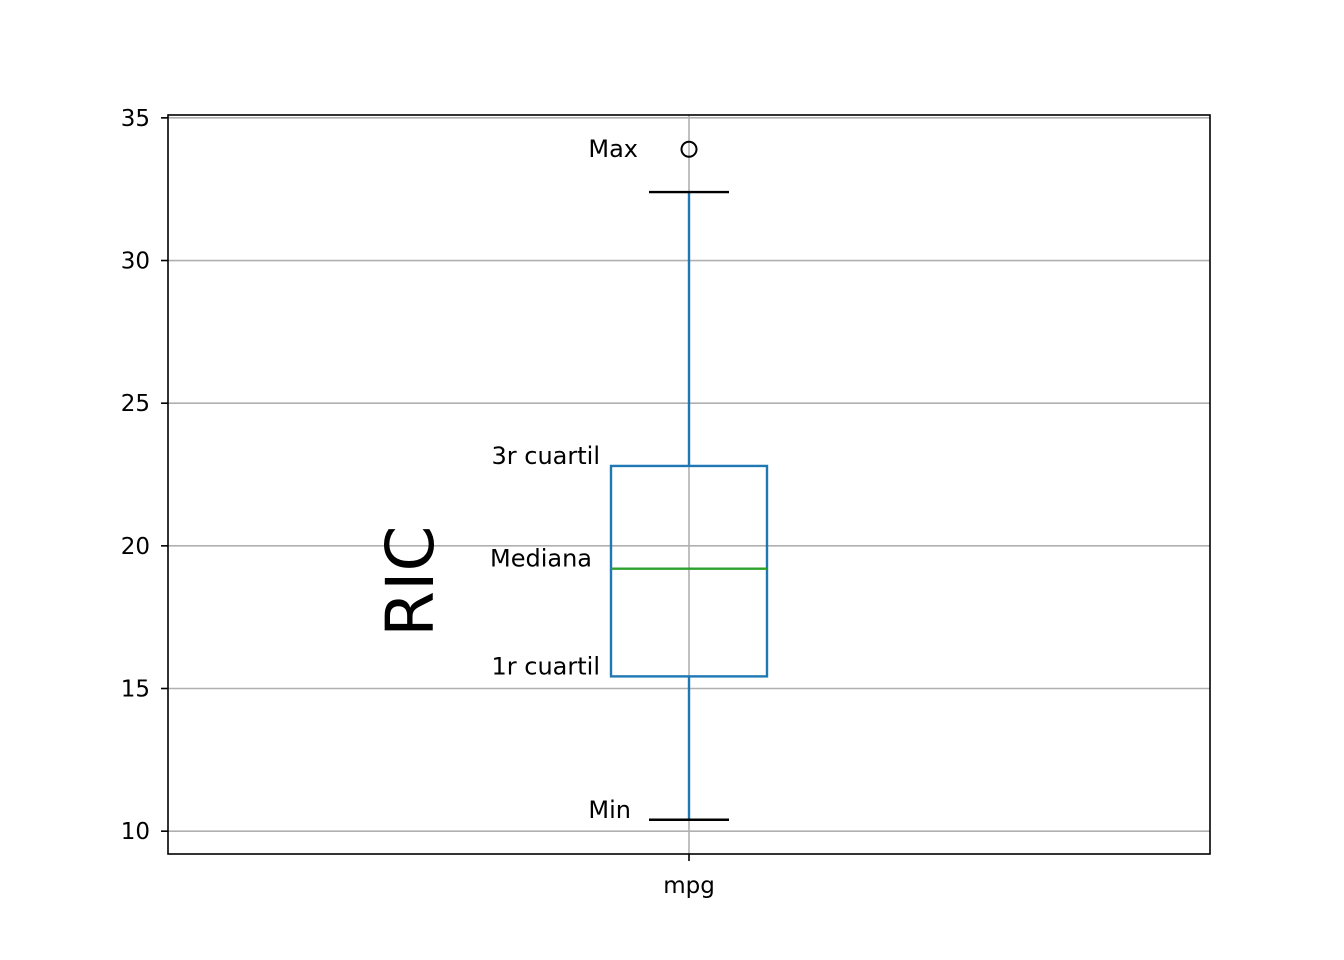 This screenshot has width=1344, height=960. I want to click on annotation-q1: 1r cuartil, so click(546, 666).